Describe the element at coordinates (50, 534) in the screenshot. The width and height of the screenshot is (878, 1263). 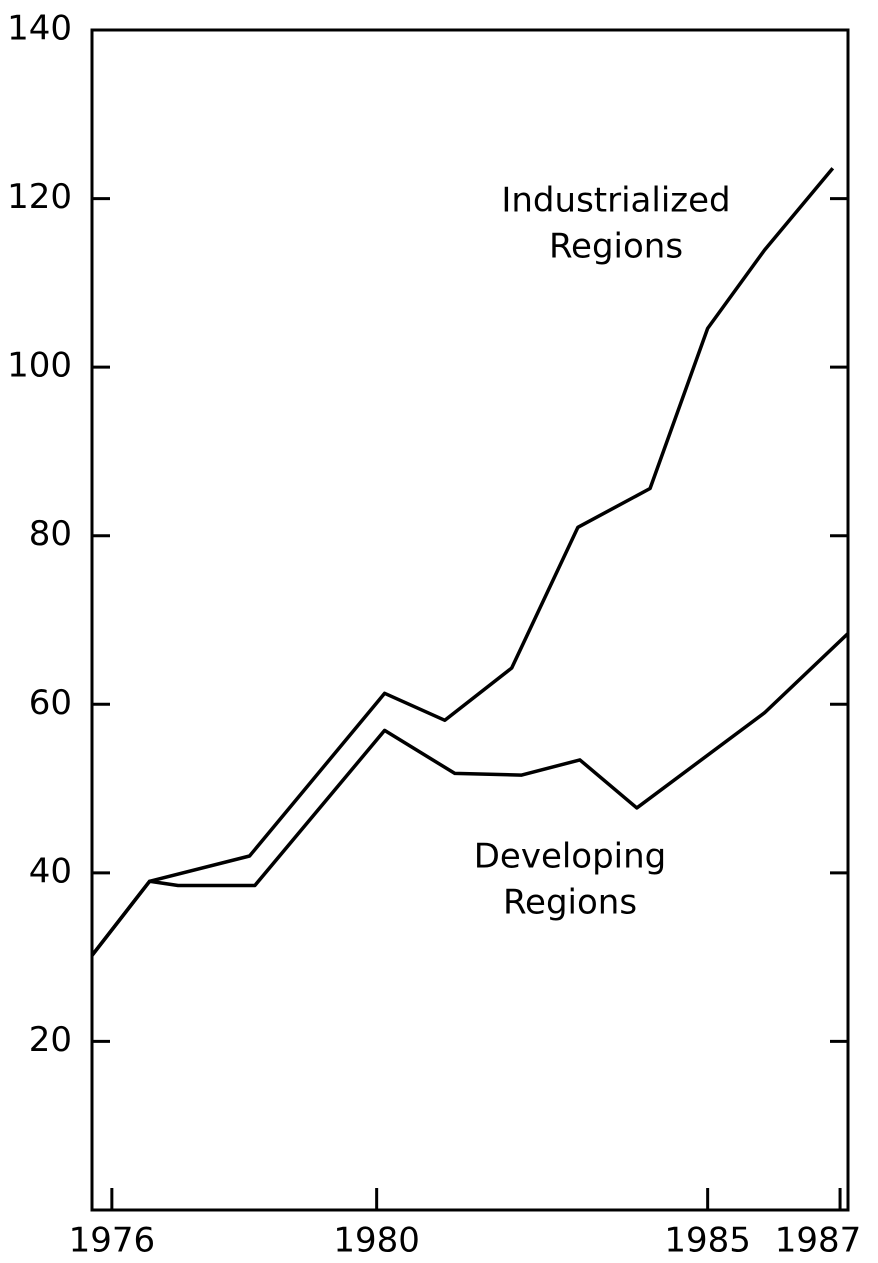
I see `y-tick-label: 80` at that location.